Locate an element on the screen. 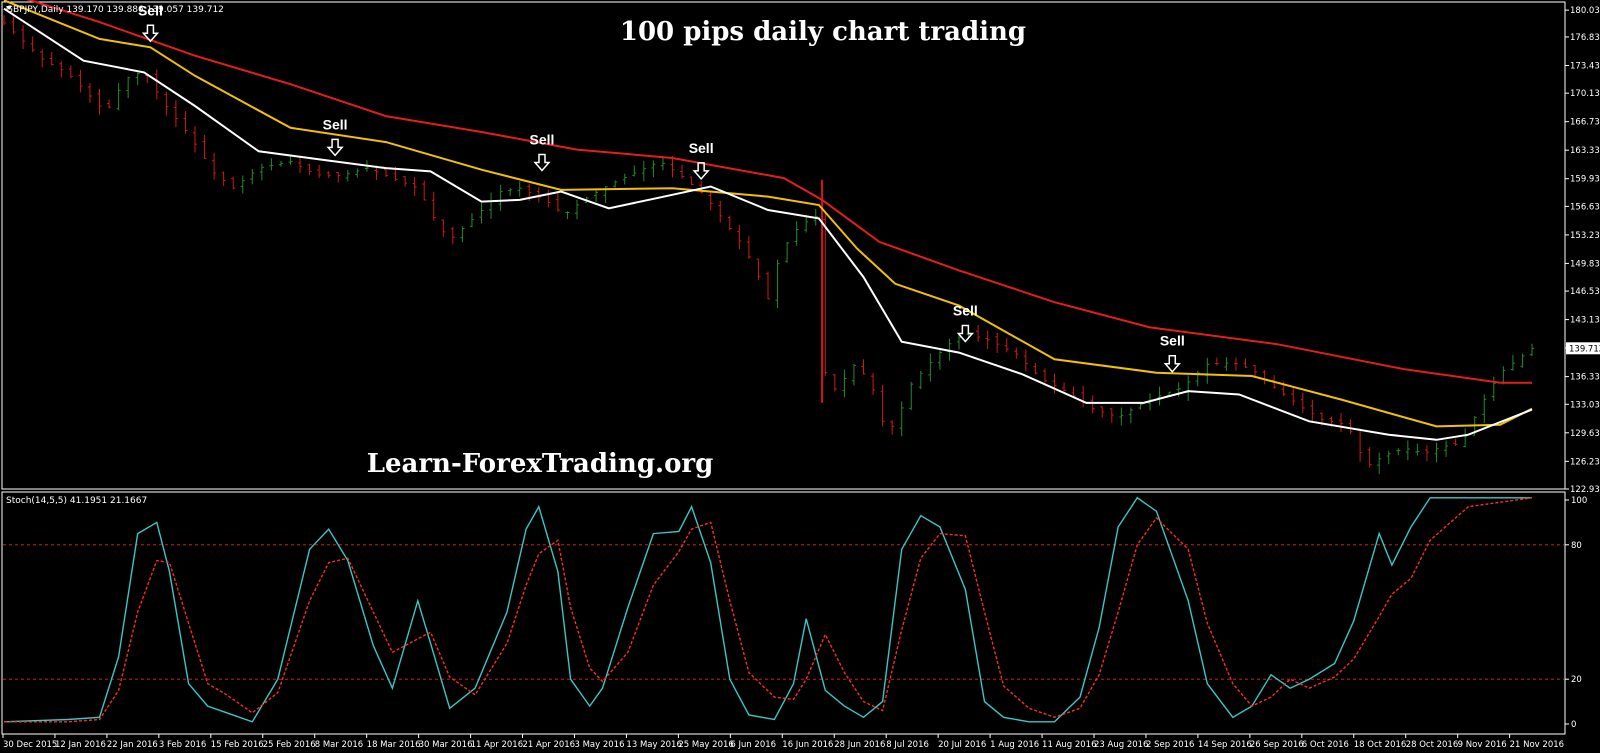 The image size is (1600, 753). time-tick-label: 28 Oct 2016 is located at coordinates (1432, 745).